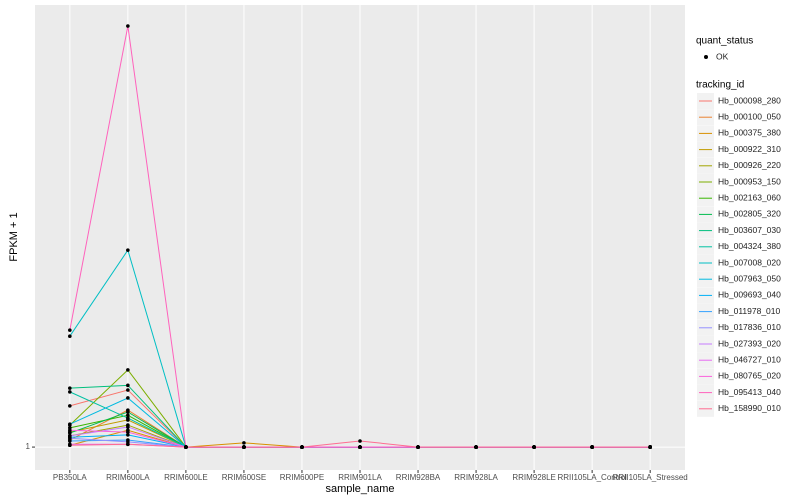 The image size is (800, 500). Describe the element at coordinates (534, 477) in the screenshot. I see `x-tick-label: RRIM928LE` at that location.